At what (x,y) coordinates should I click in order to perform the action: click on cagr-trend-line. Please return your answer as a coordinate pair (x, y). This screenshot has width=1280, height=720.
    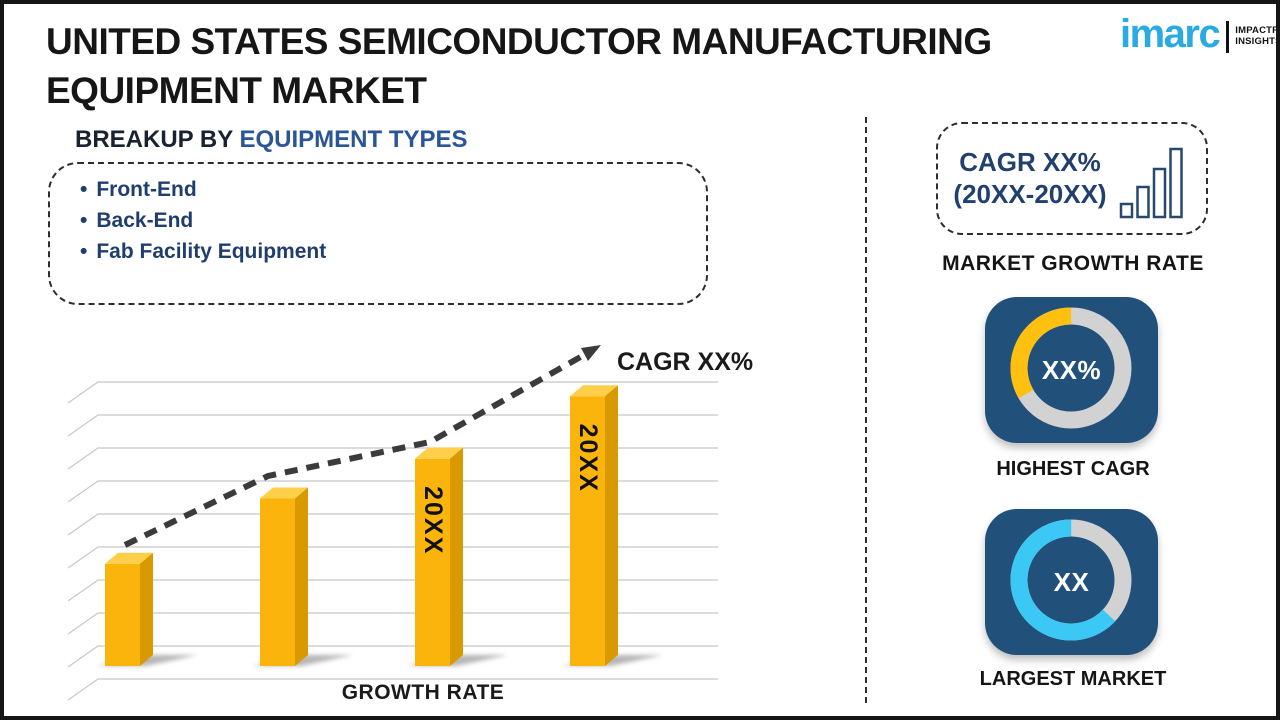
    Looking at the image, I should click on (354, 450).